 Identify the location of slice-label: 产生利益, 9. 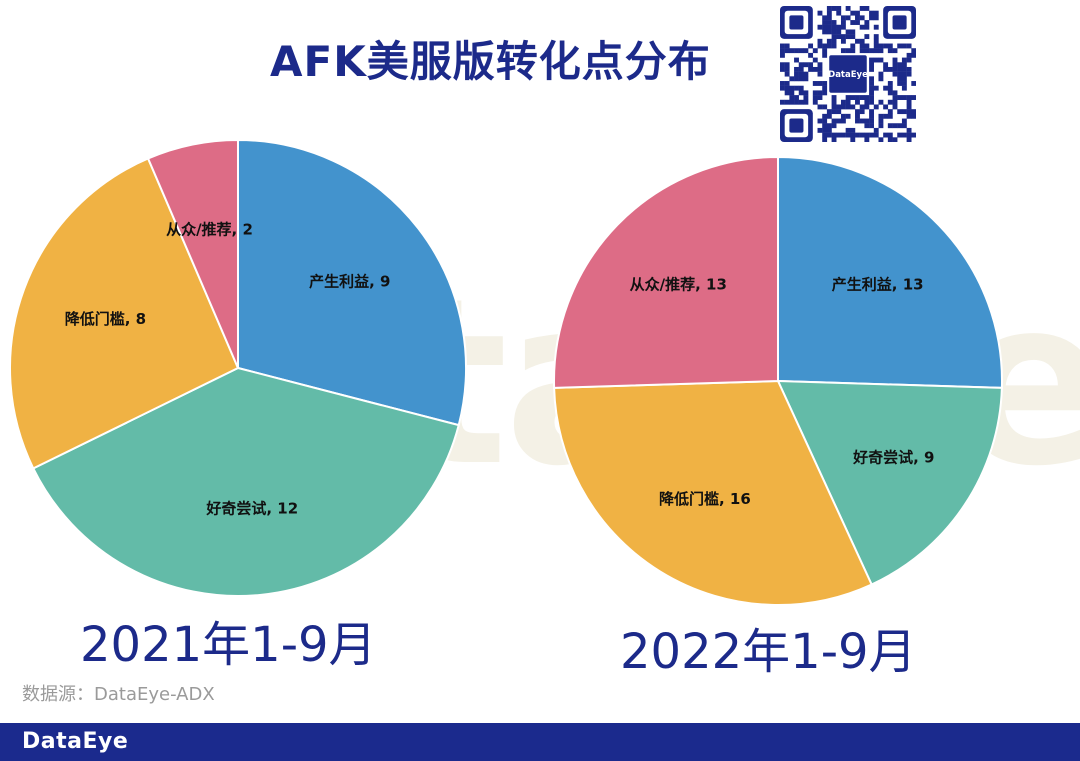
(349, 282).